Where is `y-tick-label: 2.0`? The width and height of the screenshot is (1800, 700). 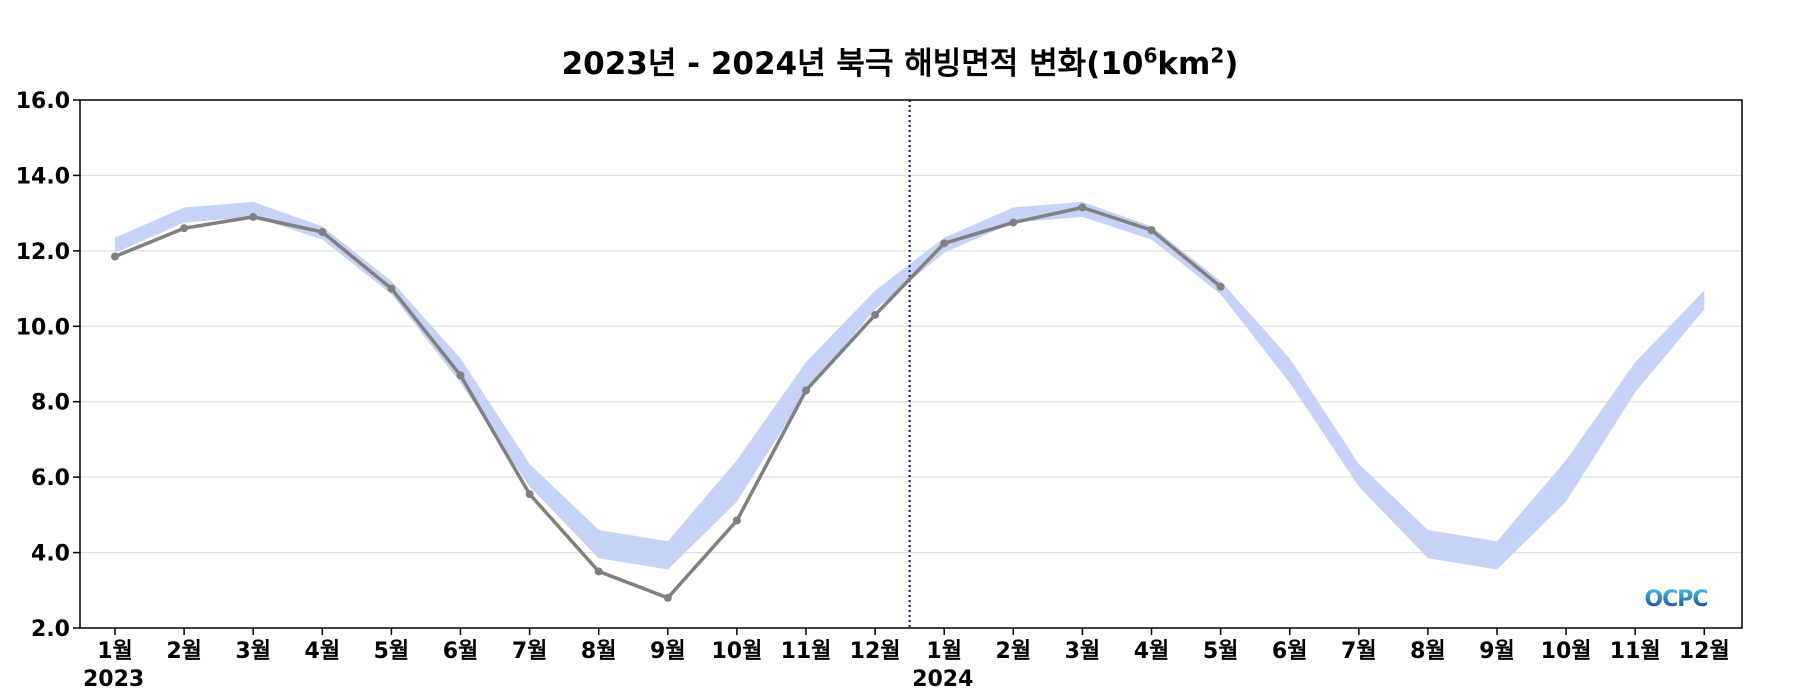 y-tick-label: 2.0 is located at coordinates (50, 629).